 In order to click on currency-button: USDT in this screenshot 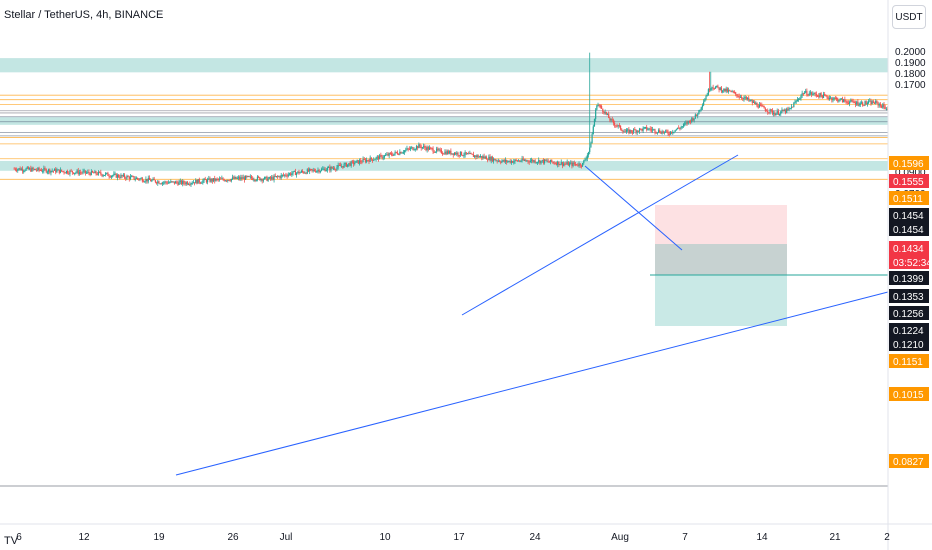, I will do `click(909, 17)`.